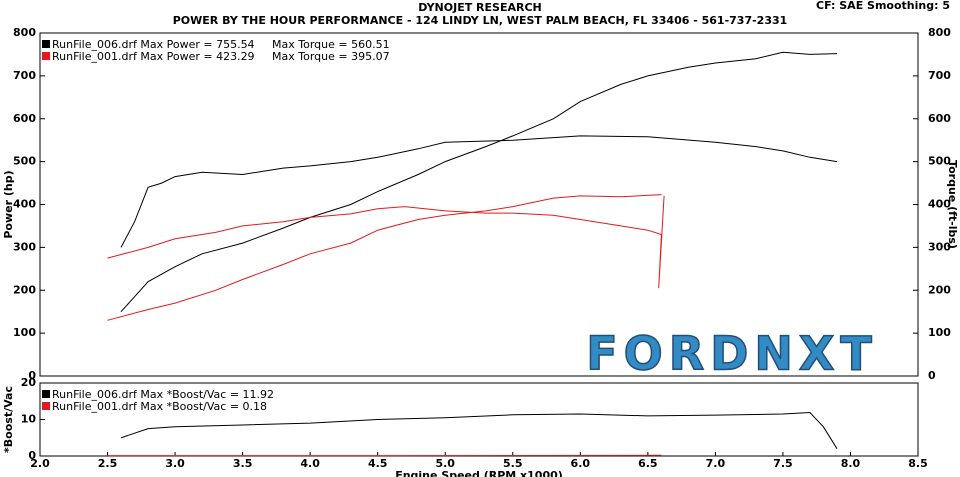 This screenshot has width=960, height=477. I want to click on y-tick-label: 10, so click(29, 419).